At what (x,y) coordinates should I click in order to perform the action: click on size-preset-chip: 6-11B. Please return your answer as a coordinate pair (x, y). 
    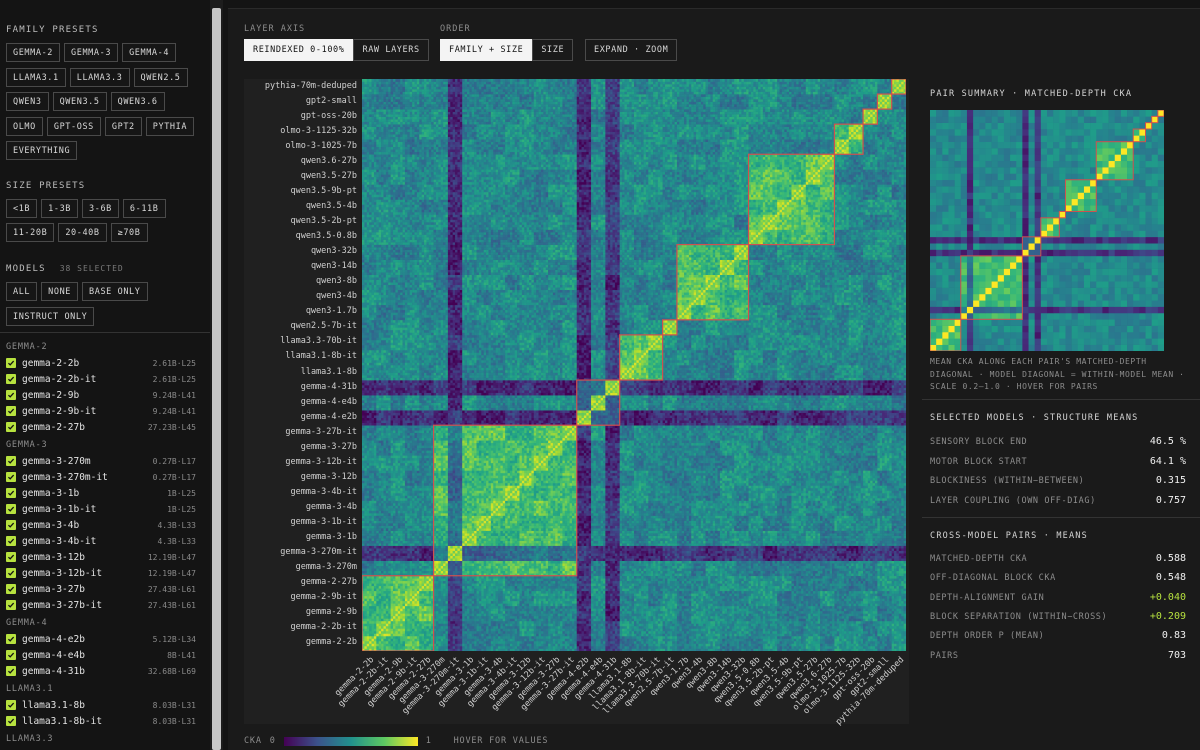
    Looking at the image, I should click on (144, 208).